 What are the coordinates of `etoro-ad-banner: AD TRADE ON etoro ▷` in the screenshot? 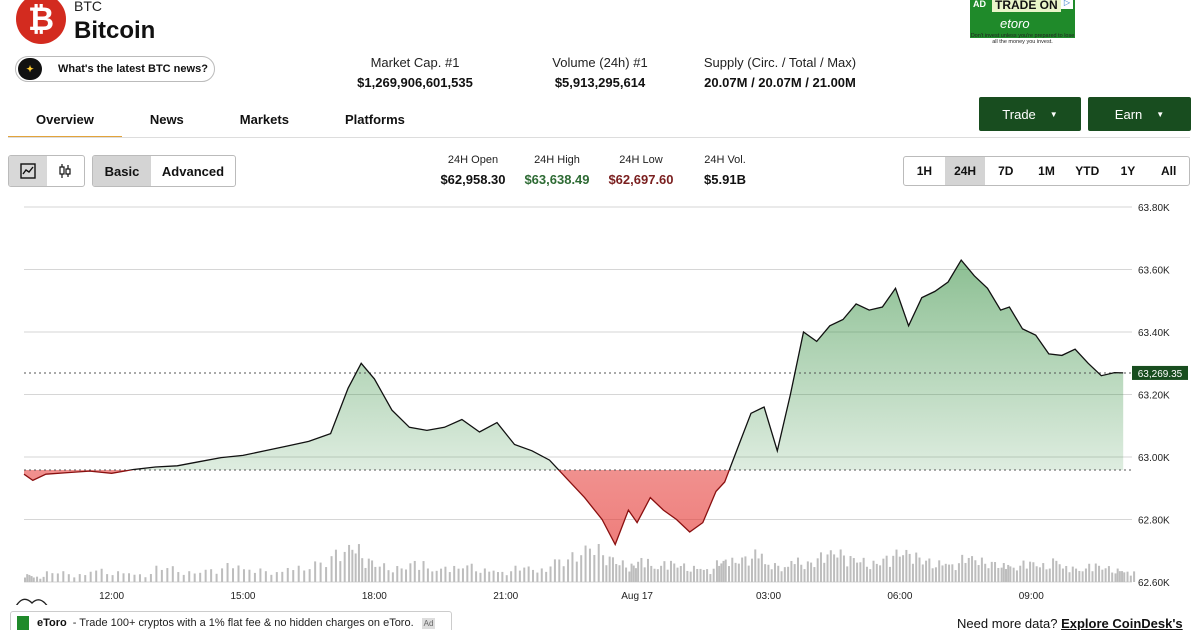 It's located at (1022, 19).